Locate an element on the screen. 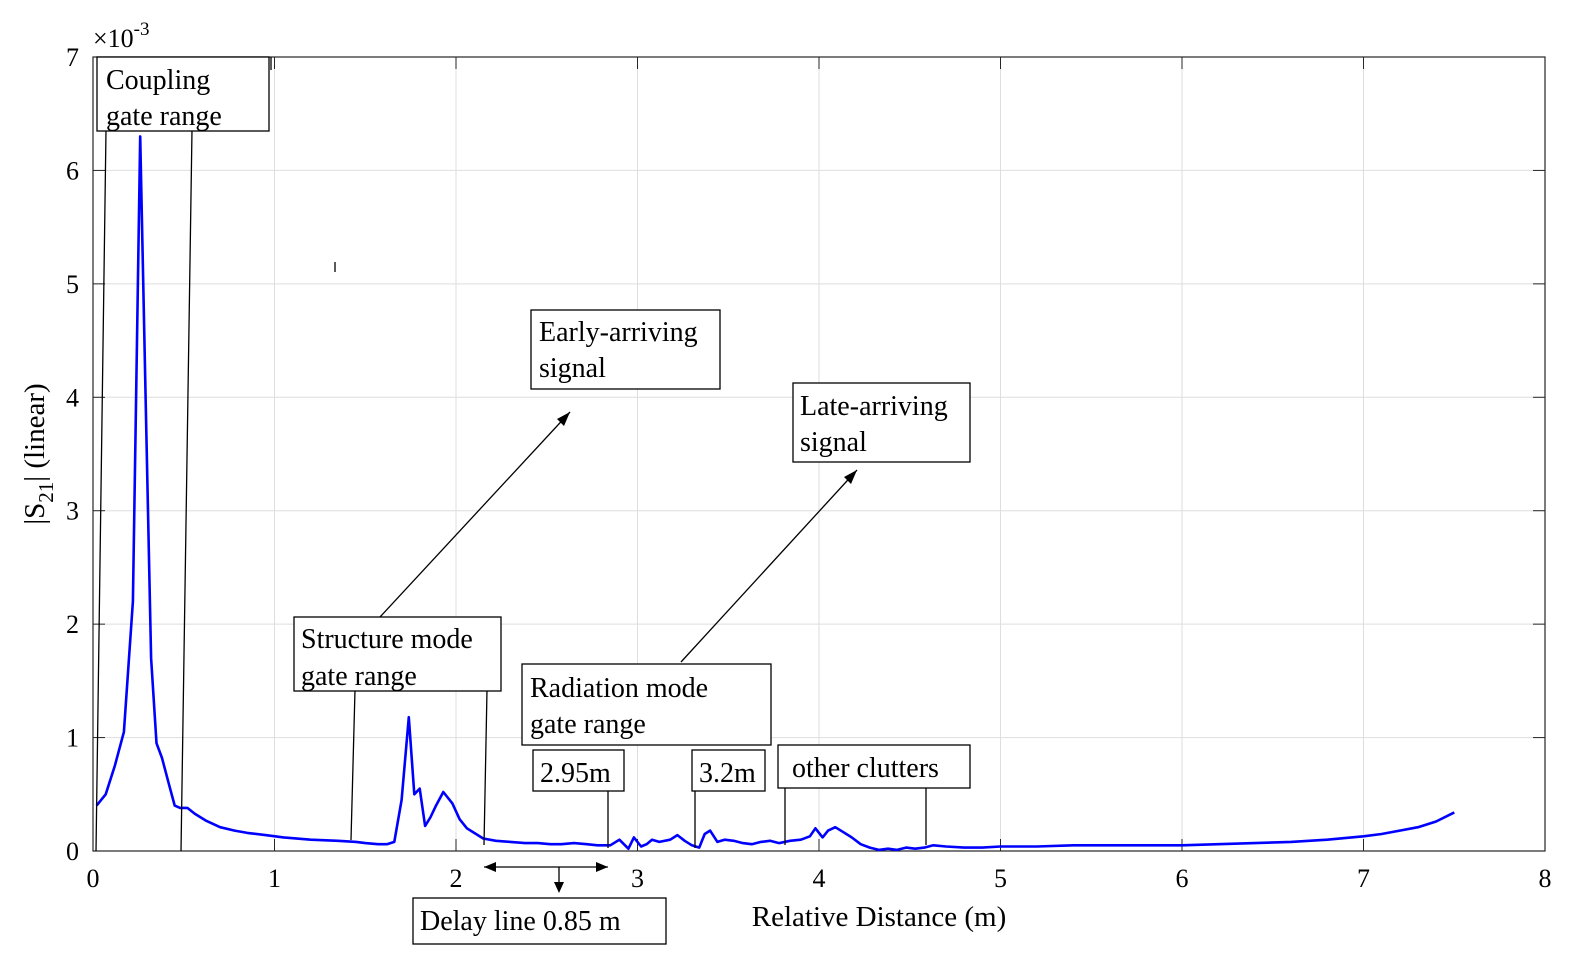 This screenshot has width=1589, height=974. coupling-box is located at coordinates (183, 94).